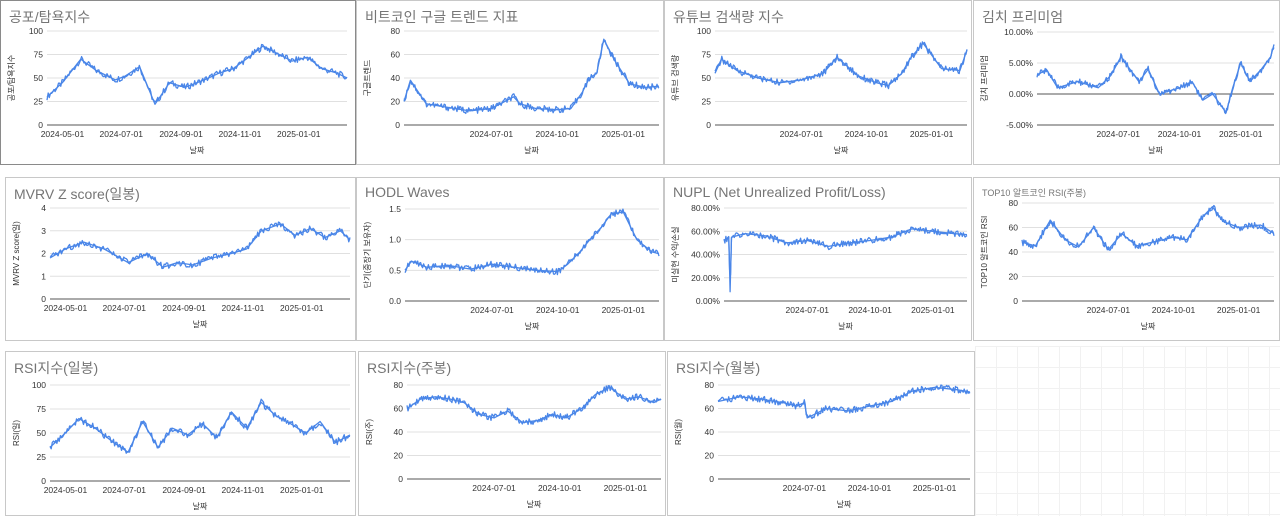  What do you see at coordinates (367, 78) in the screenshot?
I see `y-axis-label: 구글트렌드` at bounding box center [367, 78].